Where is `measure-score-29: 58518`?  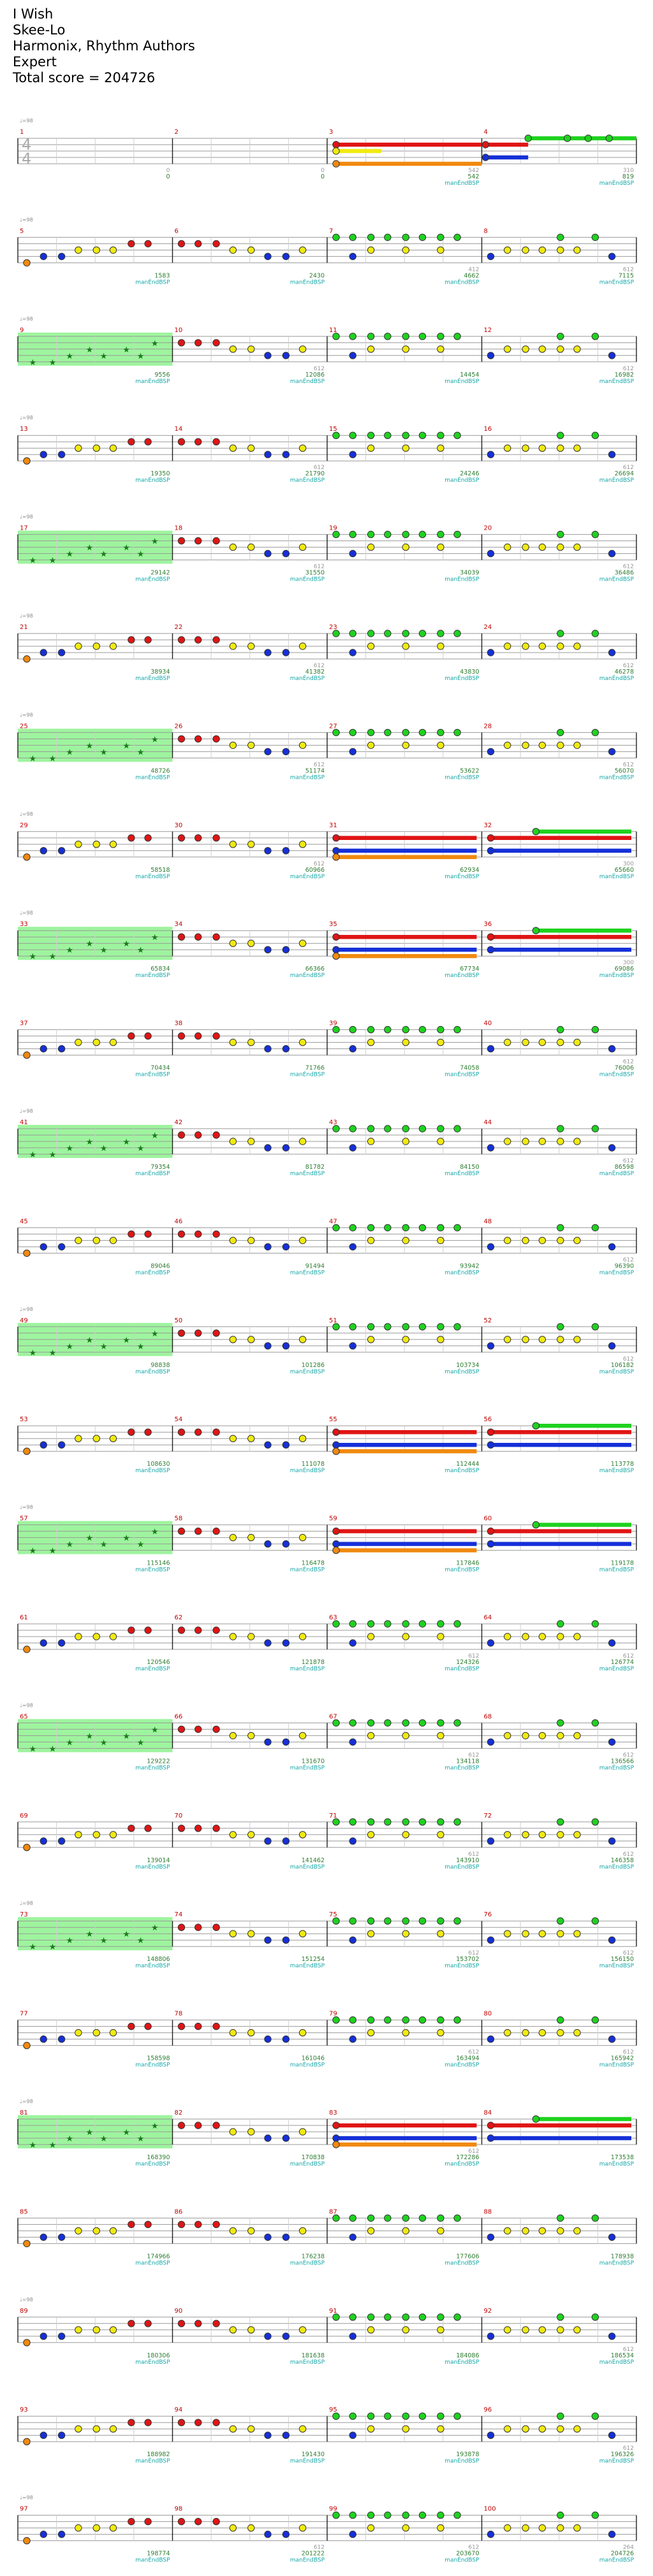
measure-score-29: 58518 is located at coordinates (160, 870).